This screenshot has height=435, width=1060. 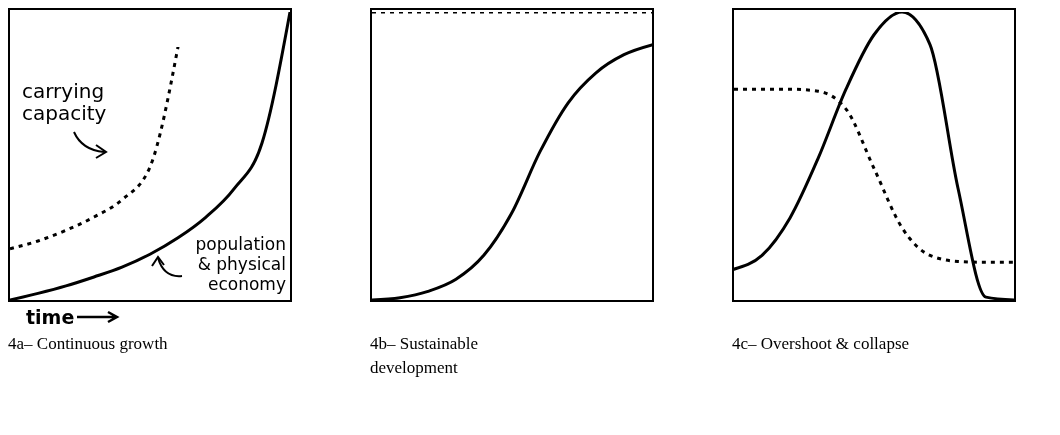 What do you see at coordinates (65, 102) in the screenshot?
I see `annotation: carrying capacity` at bounding box center [65, 102].